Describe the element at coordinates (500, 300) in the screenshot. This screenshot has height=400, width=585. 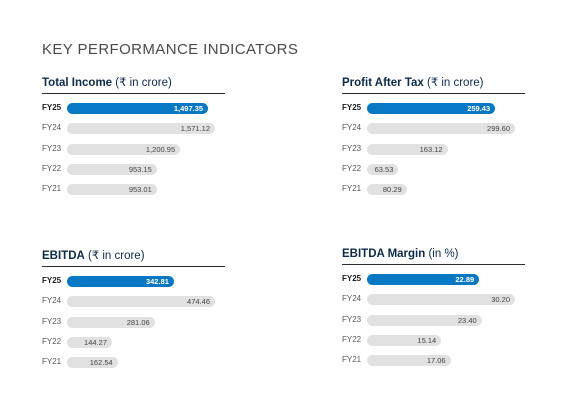
I see `bar-value-label: 30.20` at that location.